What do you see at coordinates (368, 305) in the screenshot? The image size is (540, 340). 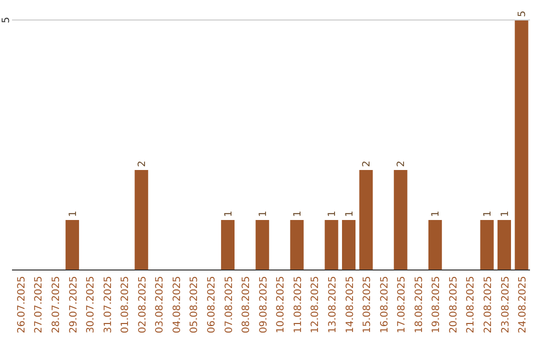 I see `x-tick-label: 15.08.2025` at bounding box center [368, 305].